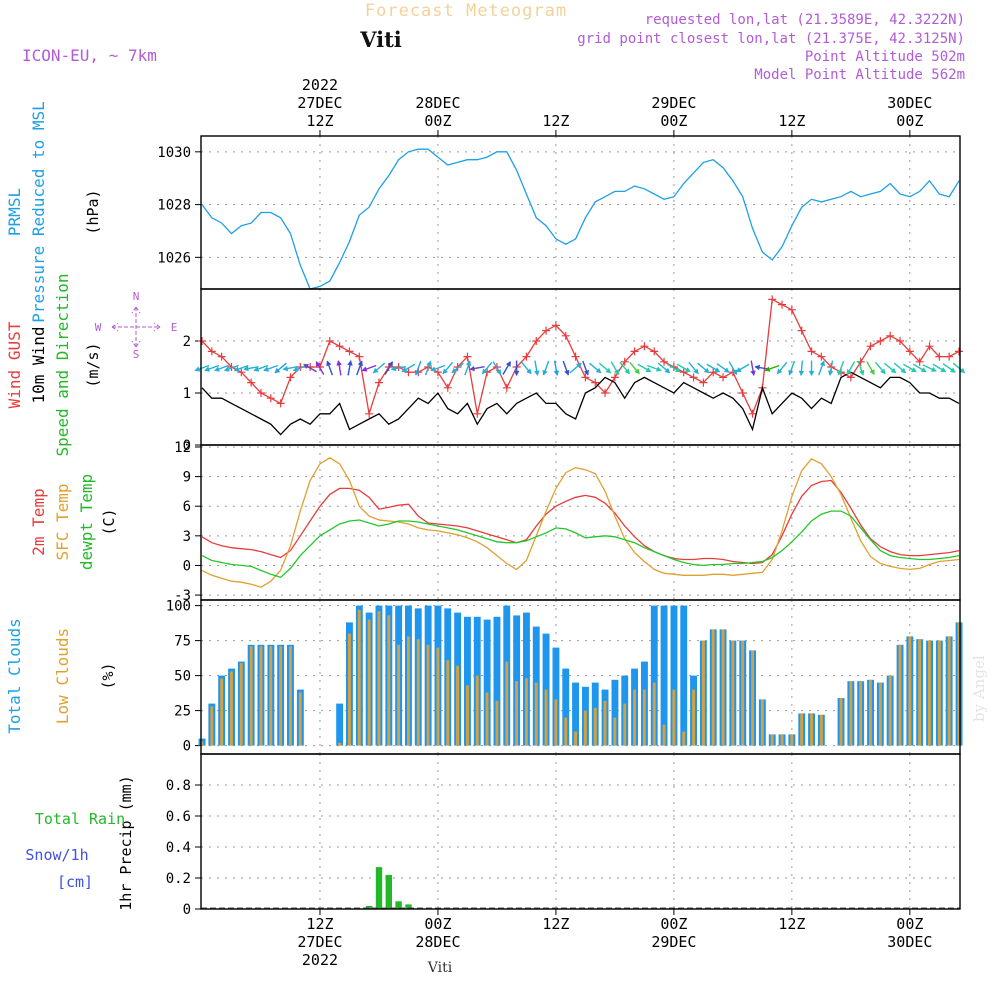 The height and width of the screenshot is (1000, 1000). What do you see at coordinates (319, 942) in the screenshot?
I see `time-label: 27DEC` at bounding box center [319, 942].